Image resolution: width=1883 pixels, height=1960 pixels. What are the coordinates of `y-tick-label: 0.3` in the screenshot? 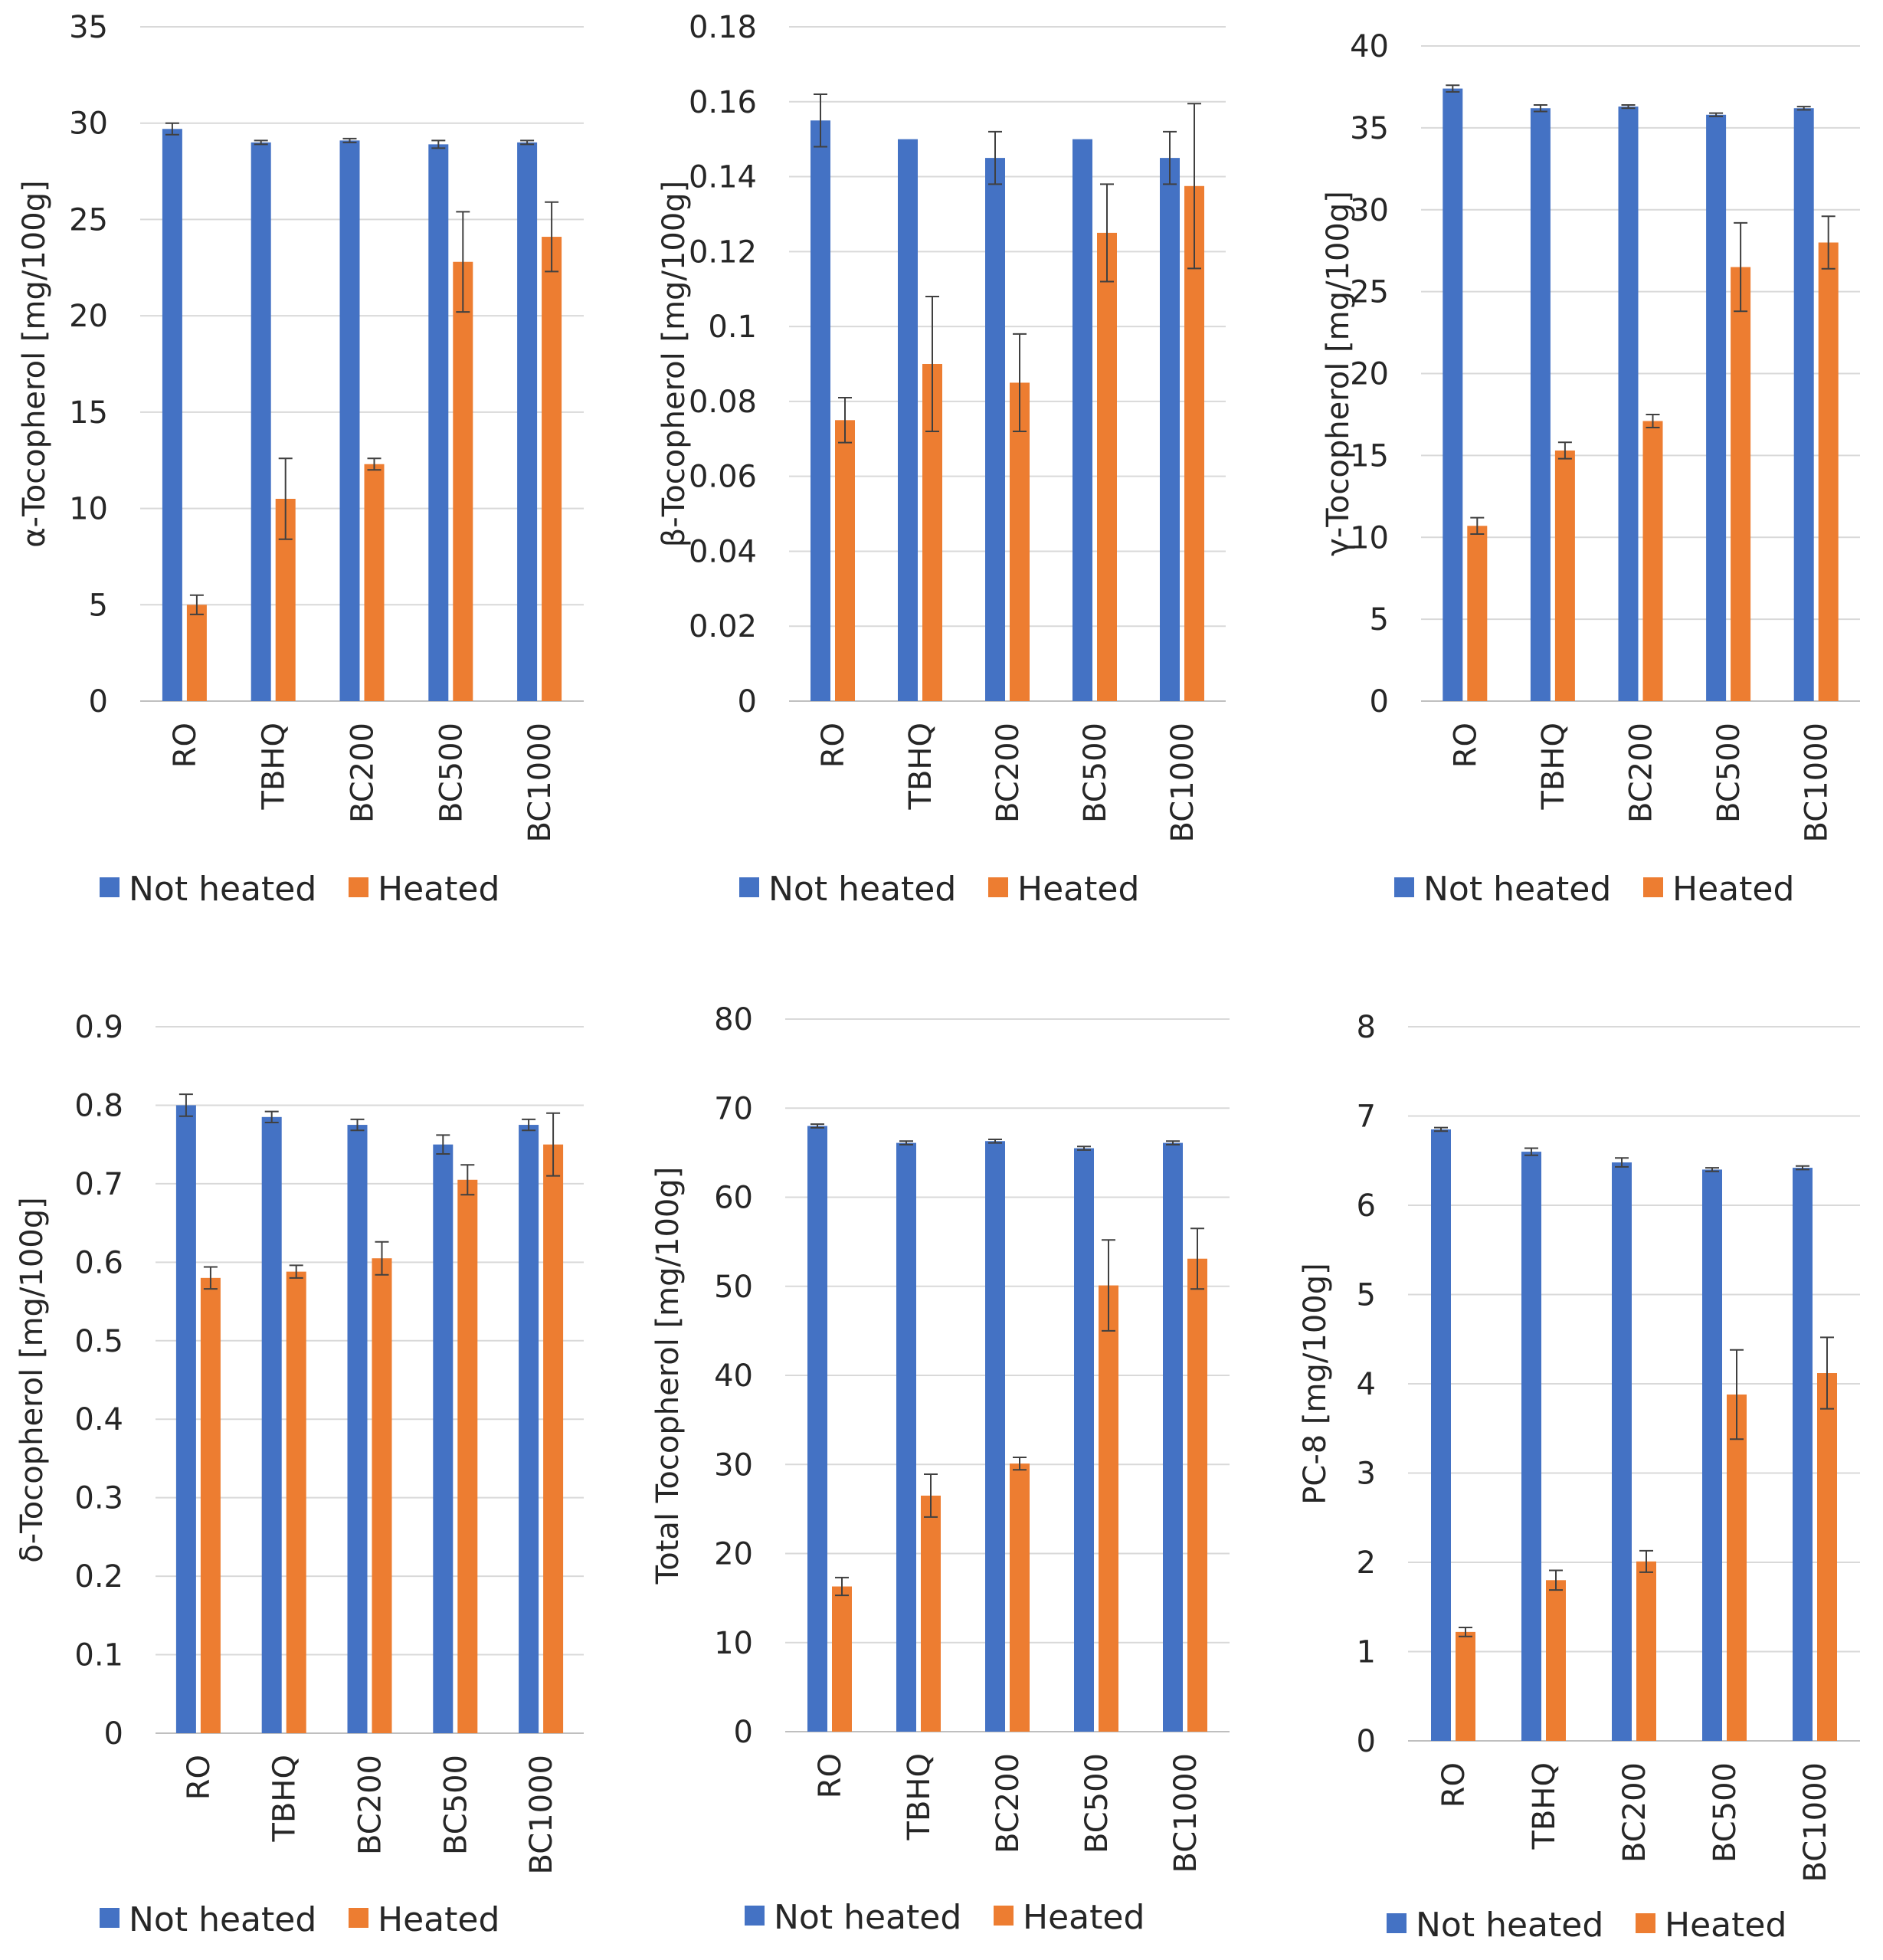 It's located at (98, 1498).